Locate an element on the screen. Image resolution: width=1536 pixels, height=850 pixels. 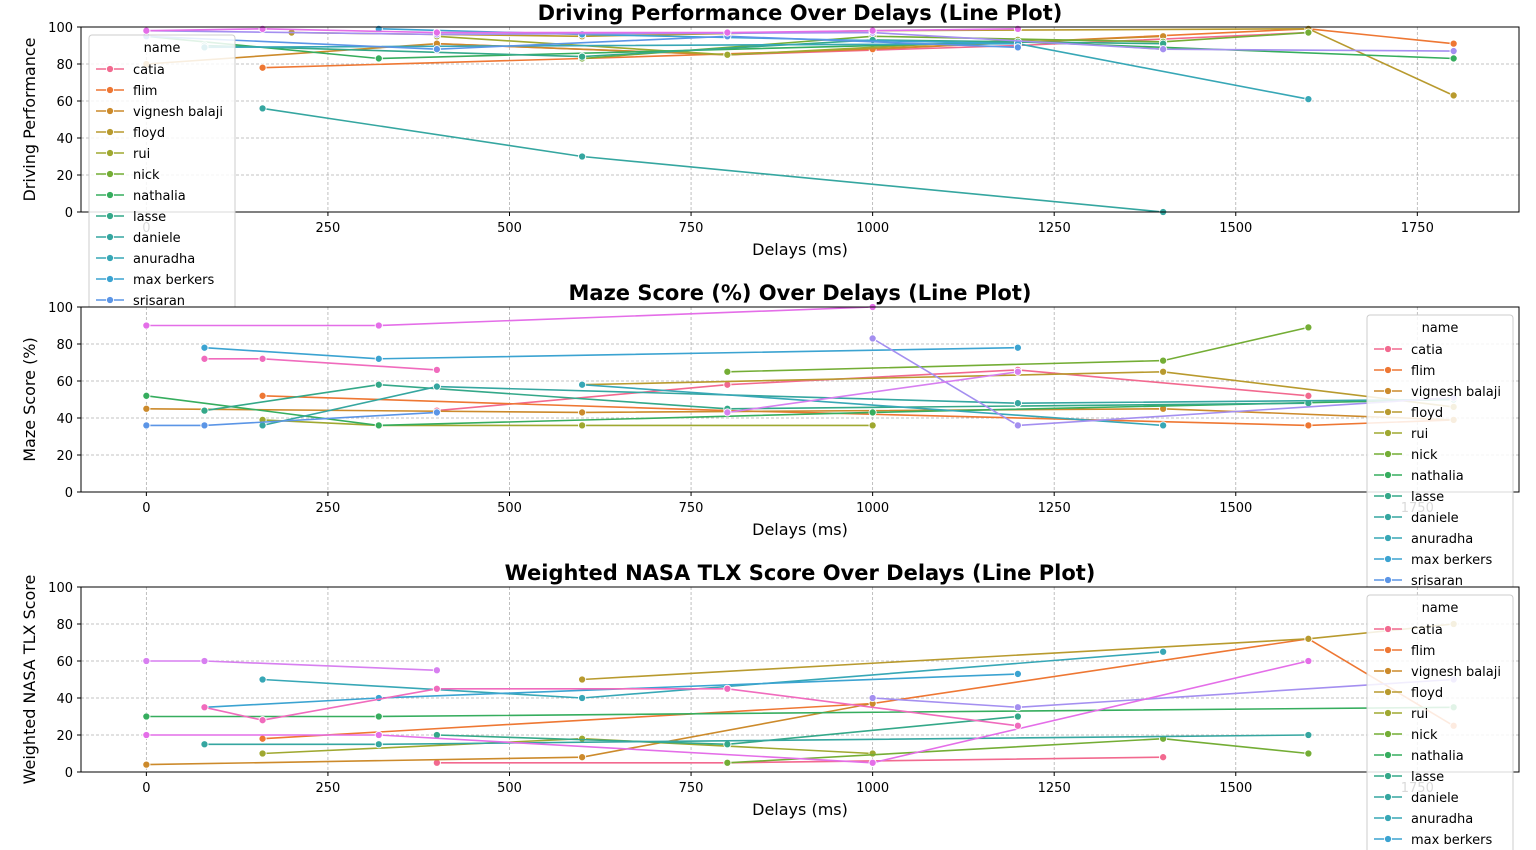
legend-entry: daniele is located at coordinates (1435, 798).